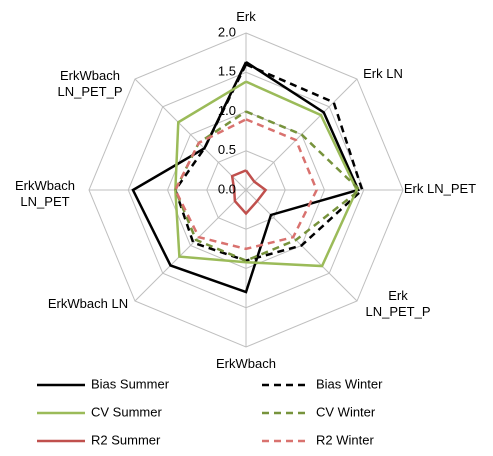 This screenshot has width=493, height=456. Describe the element at coordinates (397, 303) in the screenshot. I see `category-label: Erk LN_PET_P` at that location.